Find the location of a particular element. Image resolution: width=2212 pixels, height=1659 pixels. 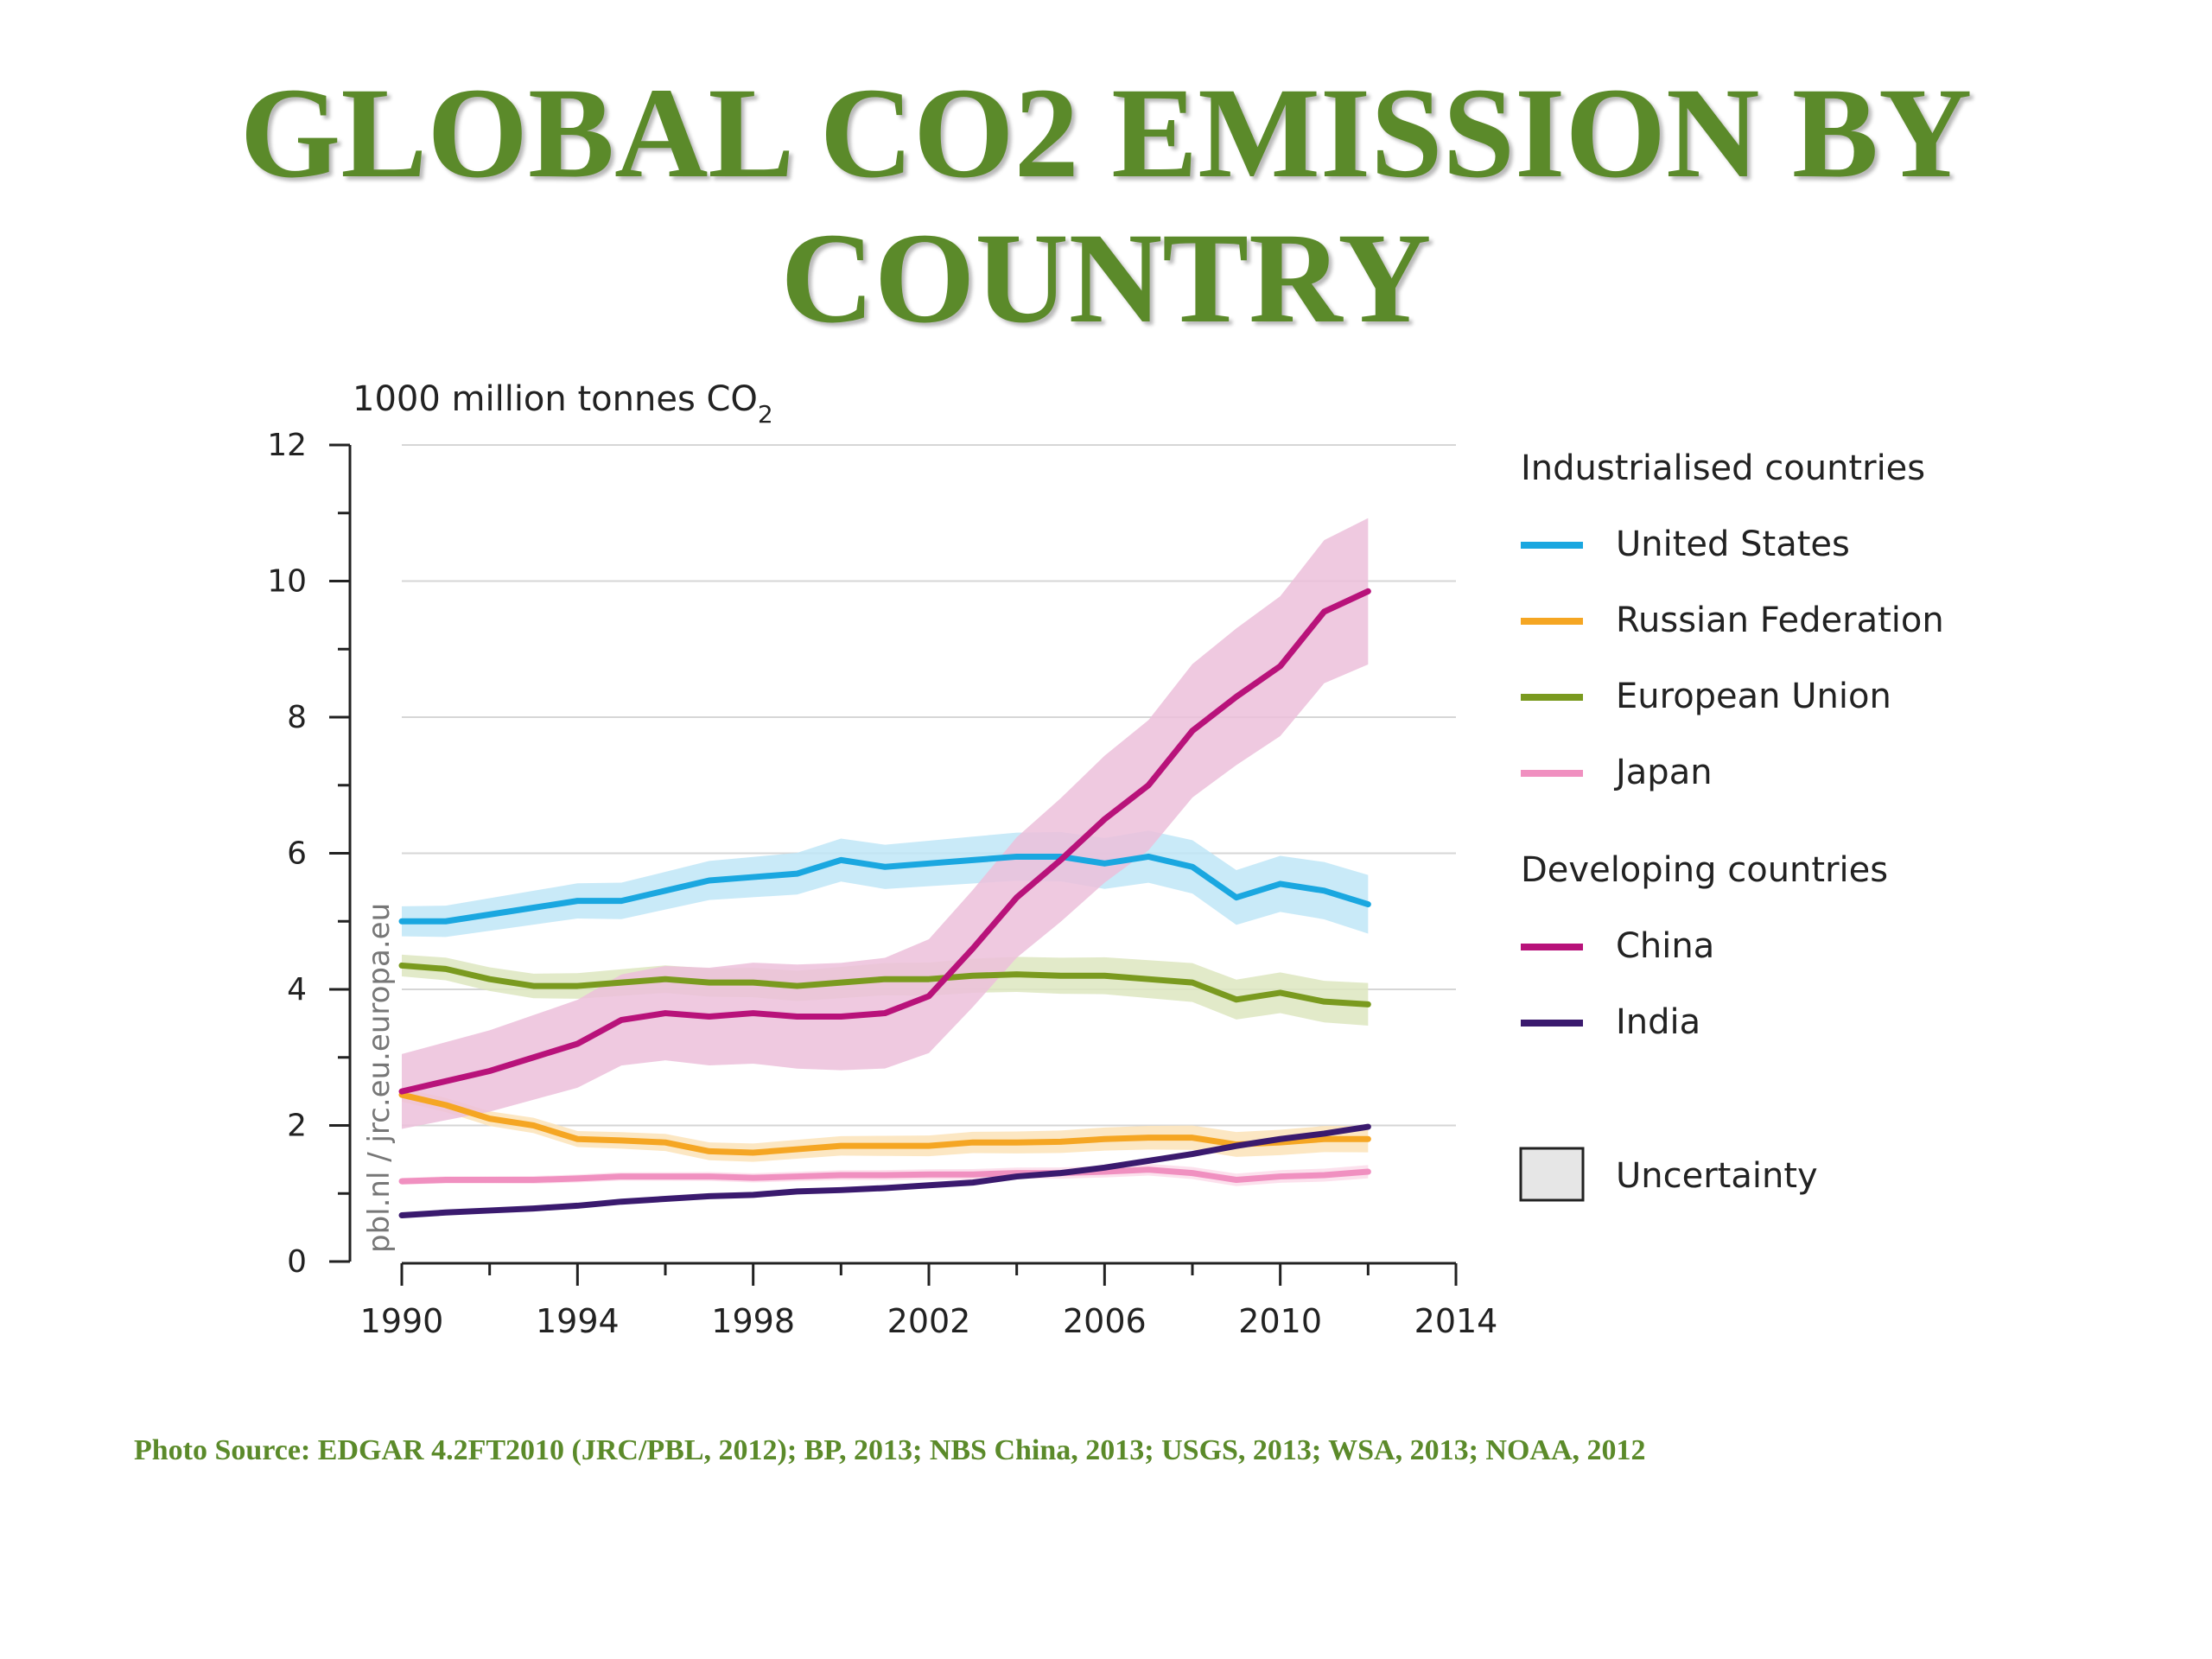

line-united-states is located at coordinates (884, 889).